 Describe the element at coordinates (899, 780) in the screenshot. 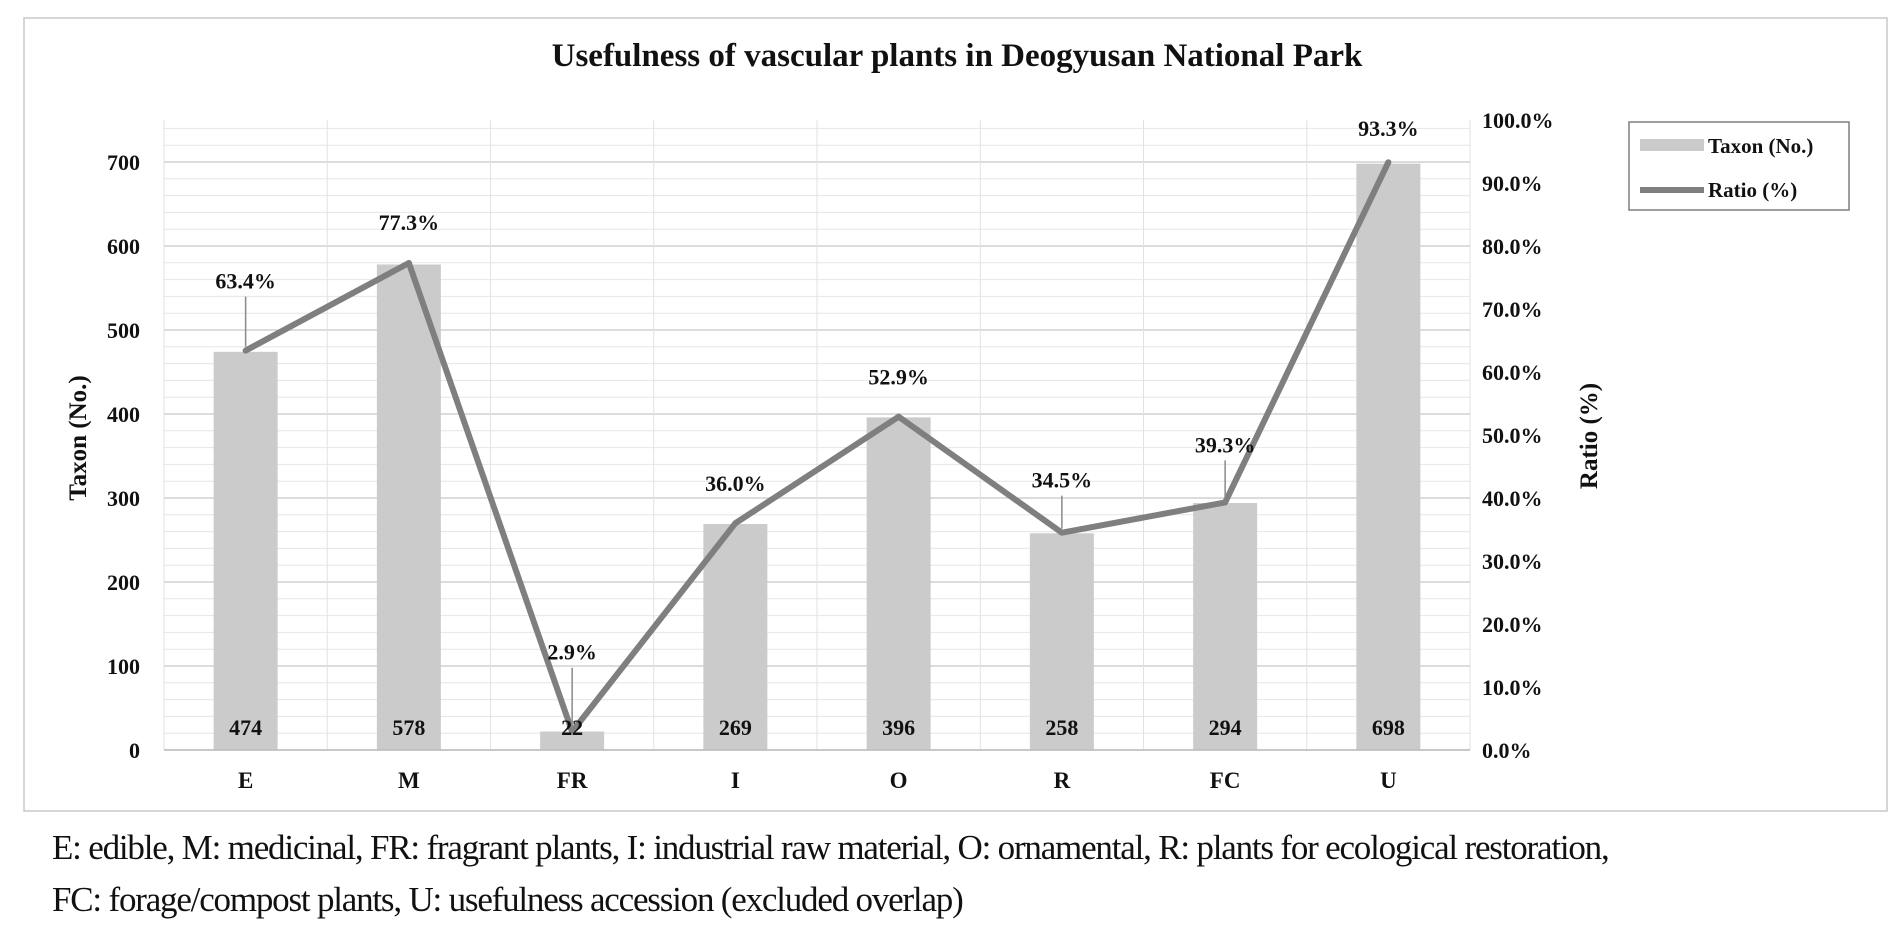

I see `x-tick-label-O: O` at that location.